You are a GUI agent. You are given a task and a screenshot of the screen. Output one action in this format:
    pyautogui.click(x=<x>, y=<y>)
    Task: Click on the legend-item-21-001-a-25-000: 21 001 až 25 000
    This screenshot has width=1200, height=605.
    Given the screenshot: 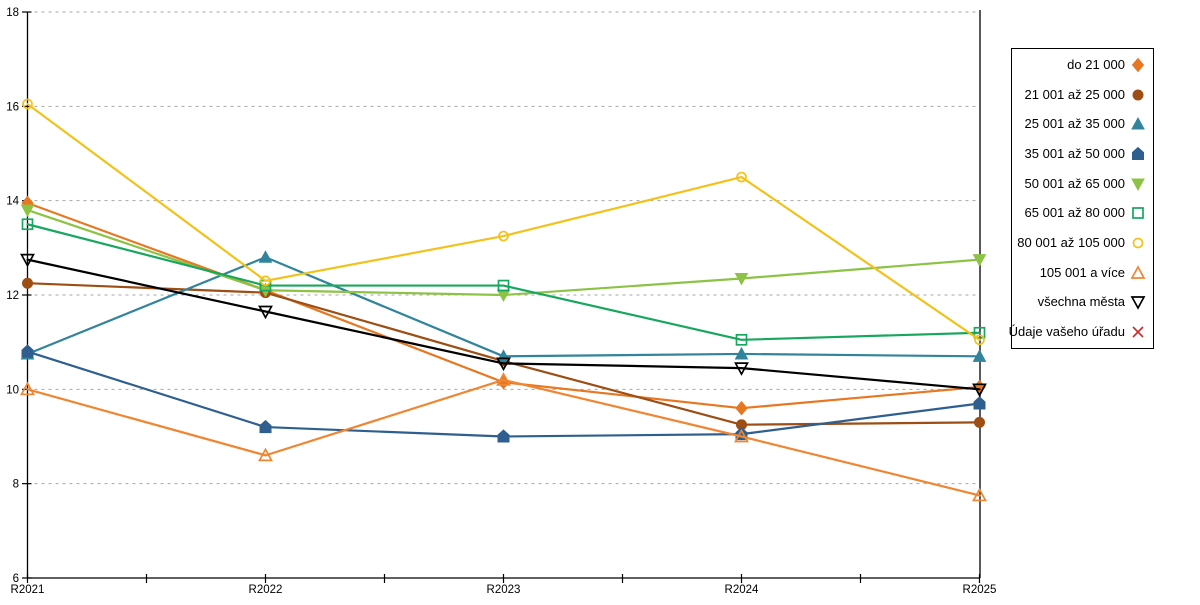 What is the action you would take?
    pyautogui.click(x=1082, y=95)
    